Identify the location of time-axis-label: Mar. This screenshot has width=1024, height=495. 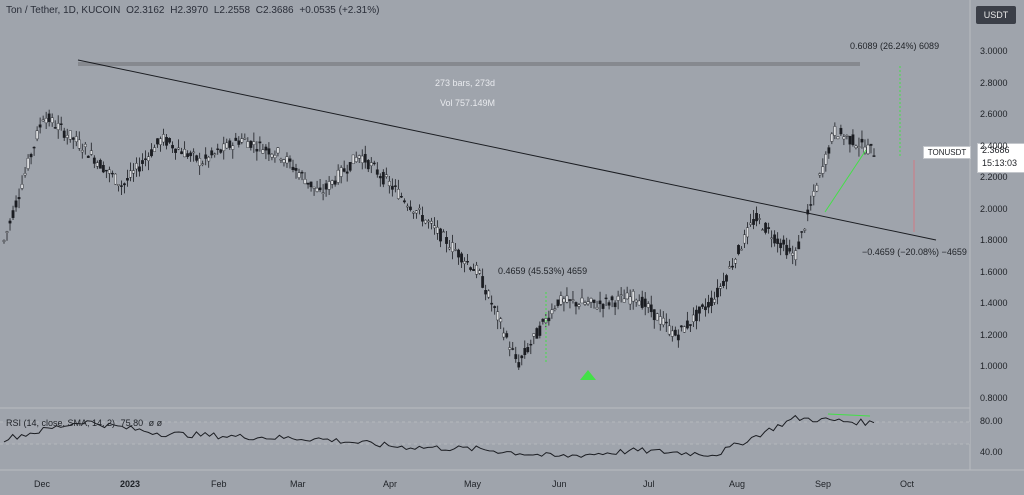
(298, 484).